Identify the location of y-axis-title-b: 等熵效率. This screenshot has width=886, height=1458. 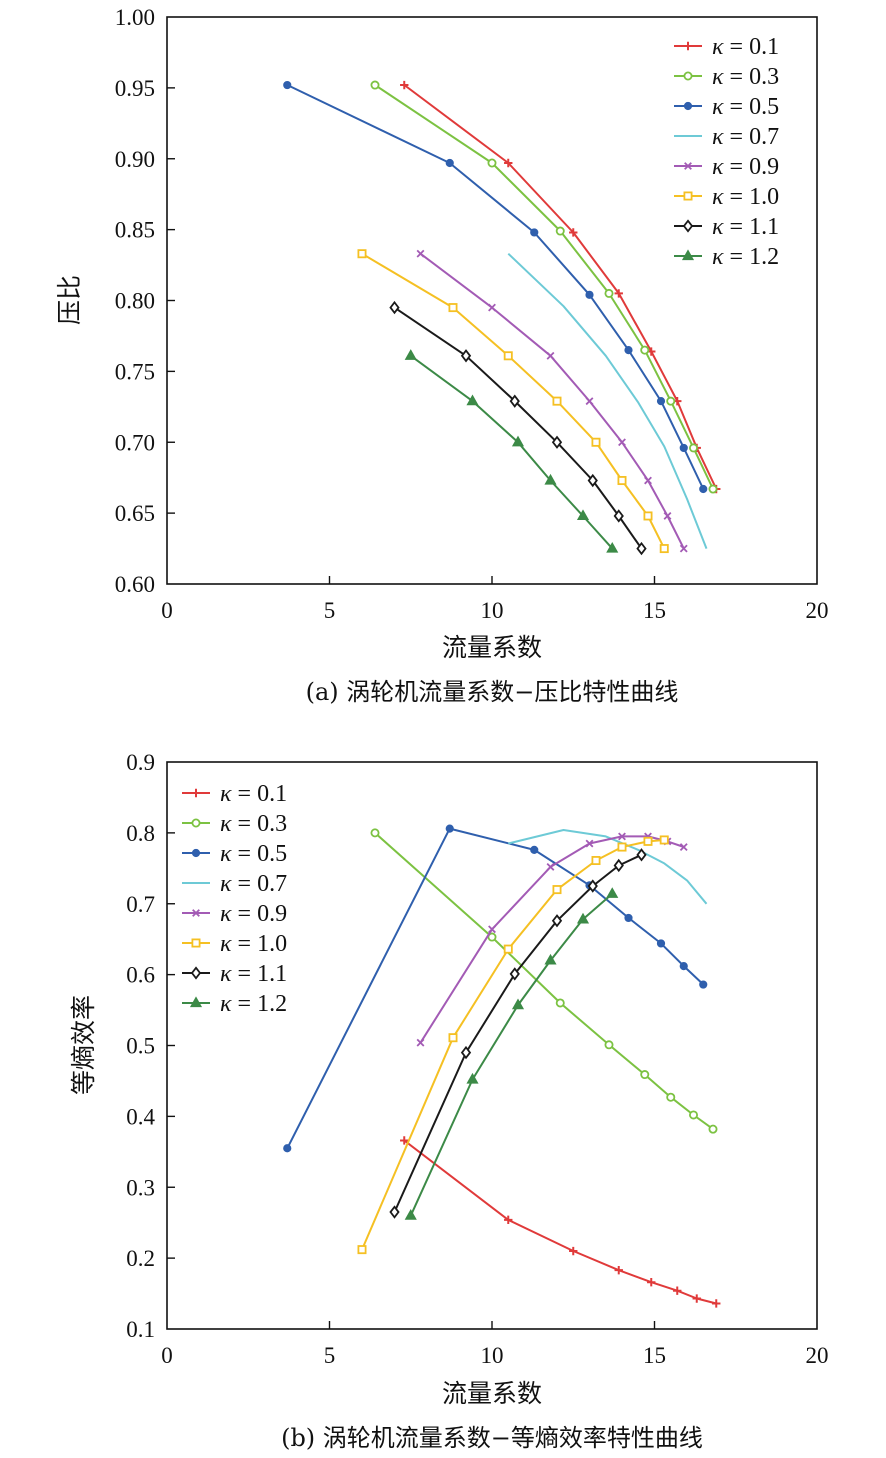
(83, 1045).